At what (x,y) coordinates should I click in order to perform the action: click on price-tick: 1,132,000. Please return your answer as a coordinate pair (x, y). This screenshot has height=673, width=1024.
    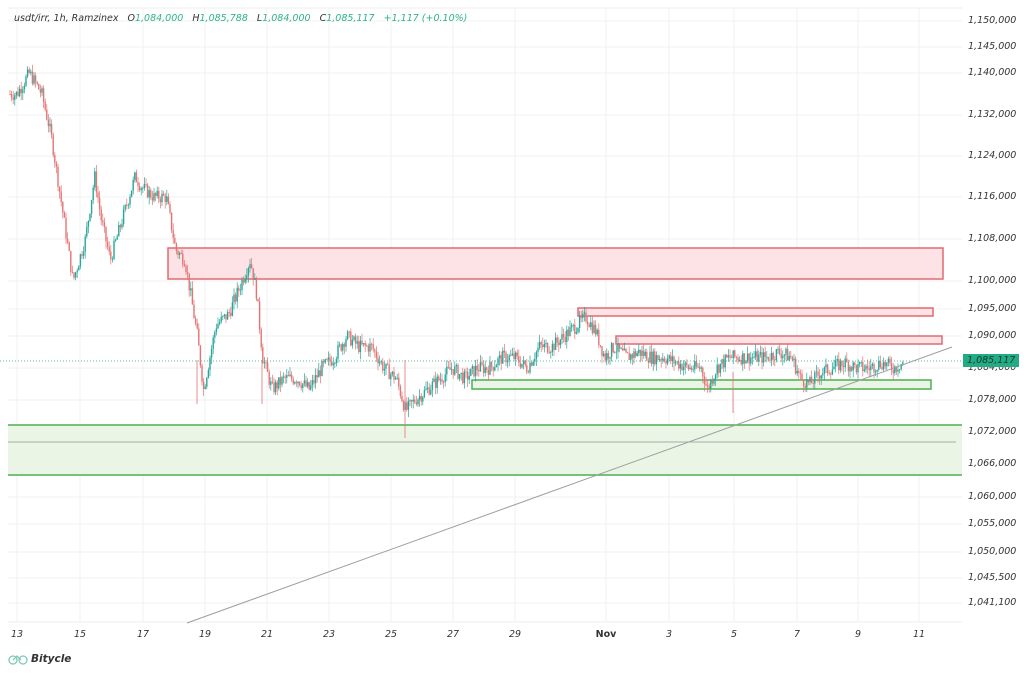
    Looking at the image, I should click on (992, 114).